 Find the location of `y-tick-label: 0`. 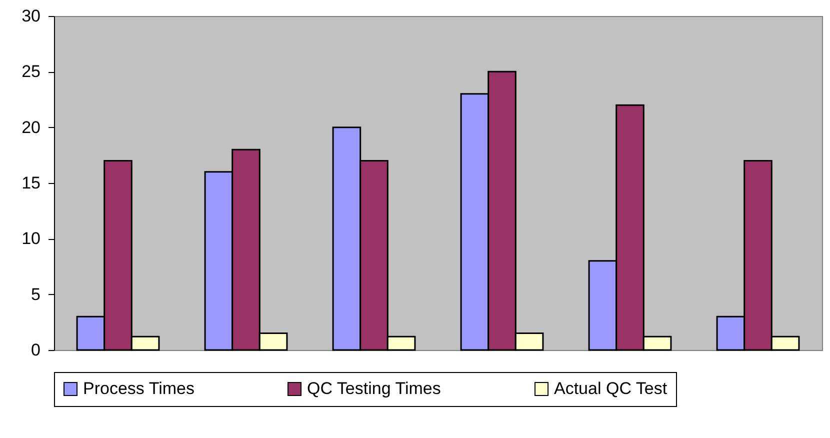

y-tick-label: 0 is located at coordinates (35, 350).